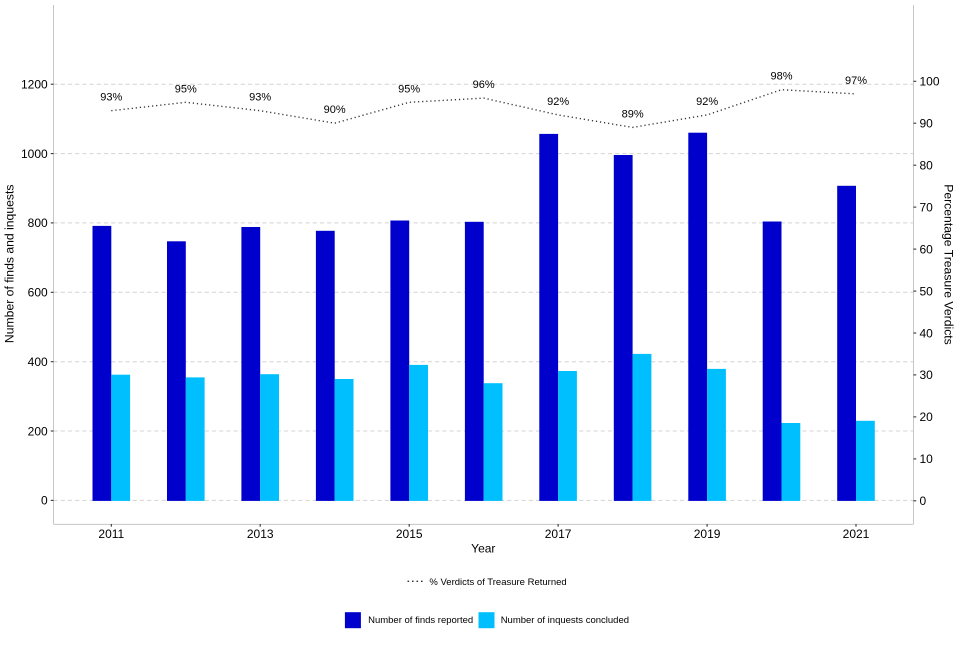 This screenshot has height=645, width=960. I want to click on svg-text: 60, so click(927, 249).